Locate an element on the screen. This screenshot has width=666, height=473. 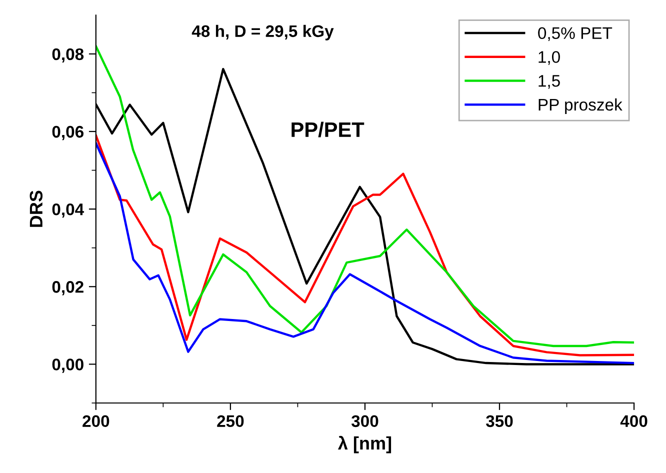
text: 48 h, D = 29,5 kGy is located at coordinates (263, 32).